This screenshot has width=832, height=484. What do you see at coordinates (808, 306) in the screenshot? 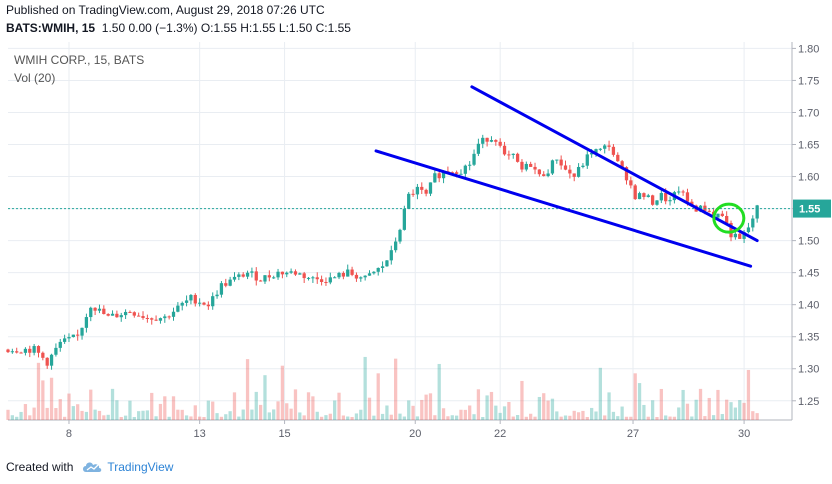
I see `y-tick-label: 1.40` at bounding box center [808, 306].